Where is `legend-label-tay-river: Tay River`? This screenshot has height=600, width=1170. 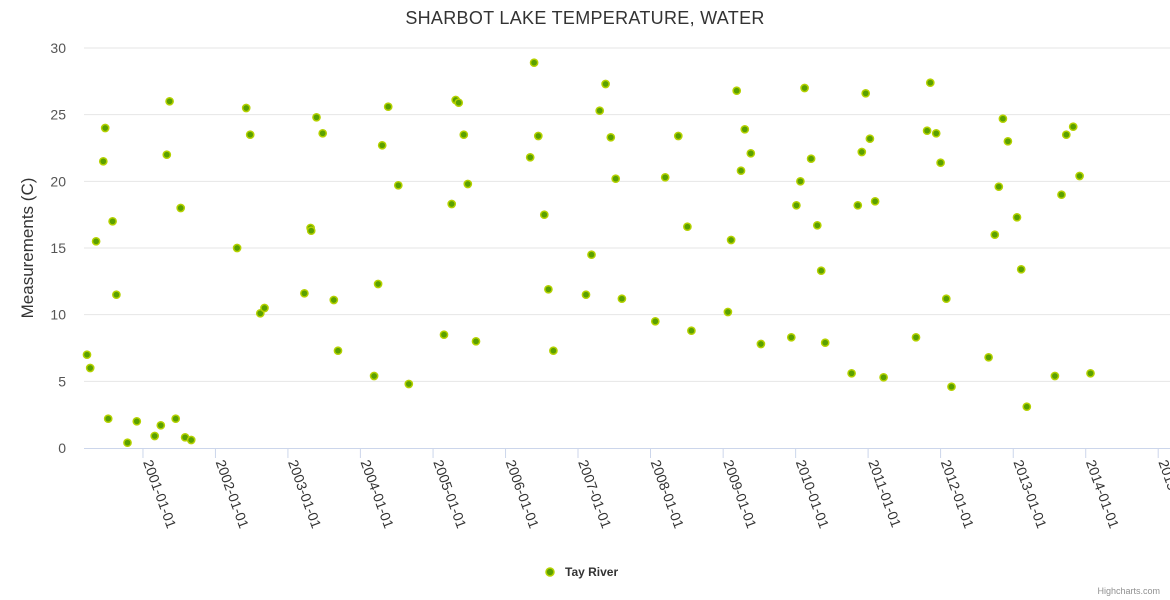 legend-label-tay-river: Tay River is located at coordinates (591, 572).